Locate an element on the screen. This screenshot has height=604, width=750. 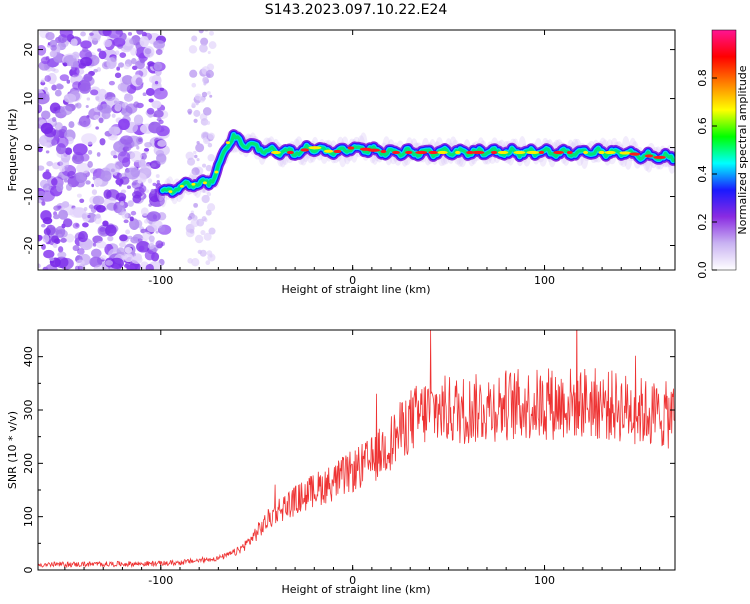
y-tick-label: 20 is located at coordinates (28, 50).